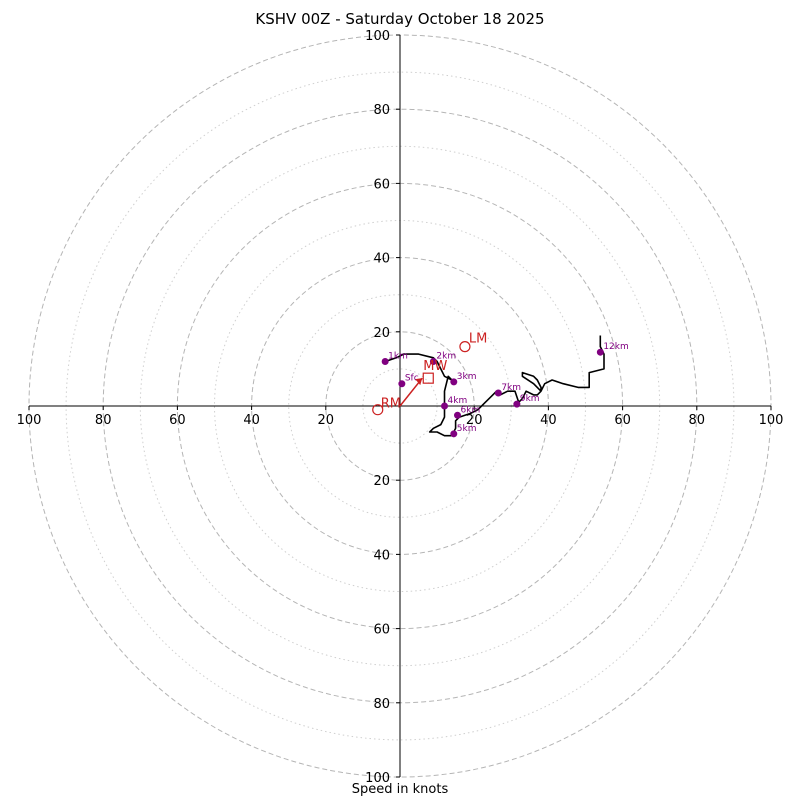 The width and height of the screenshot is (800, 800). What do you see at coordinates (458, 415) in the screenshot?
I see `height-marker-6km` at bounding box center [458, 415].